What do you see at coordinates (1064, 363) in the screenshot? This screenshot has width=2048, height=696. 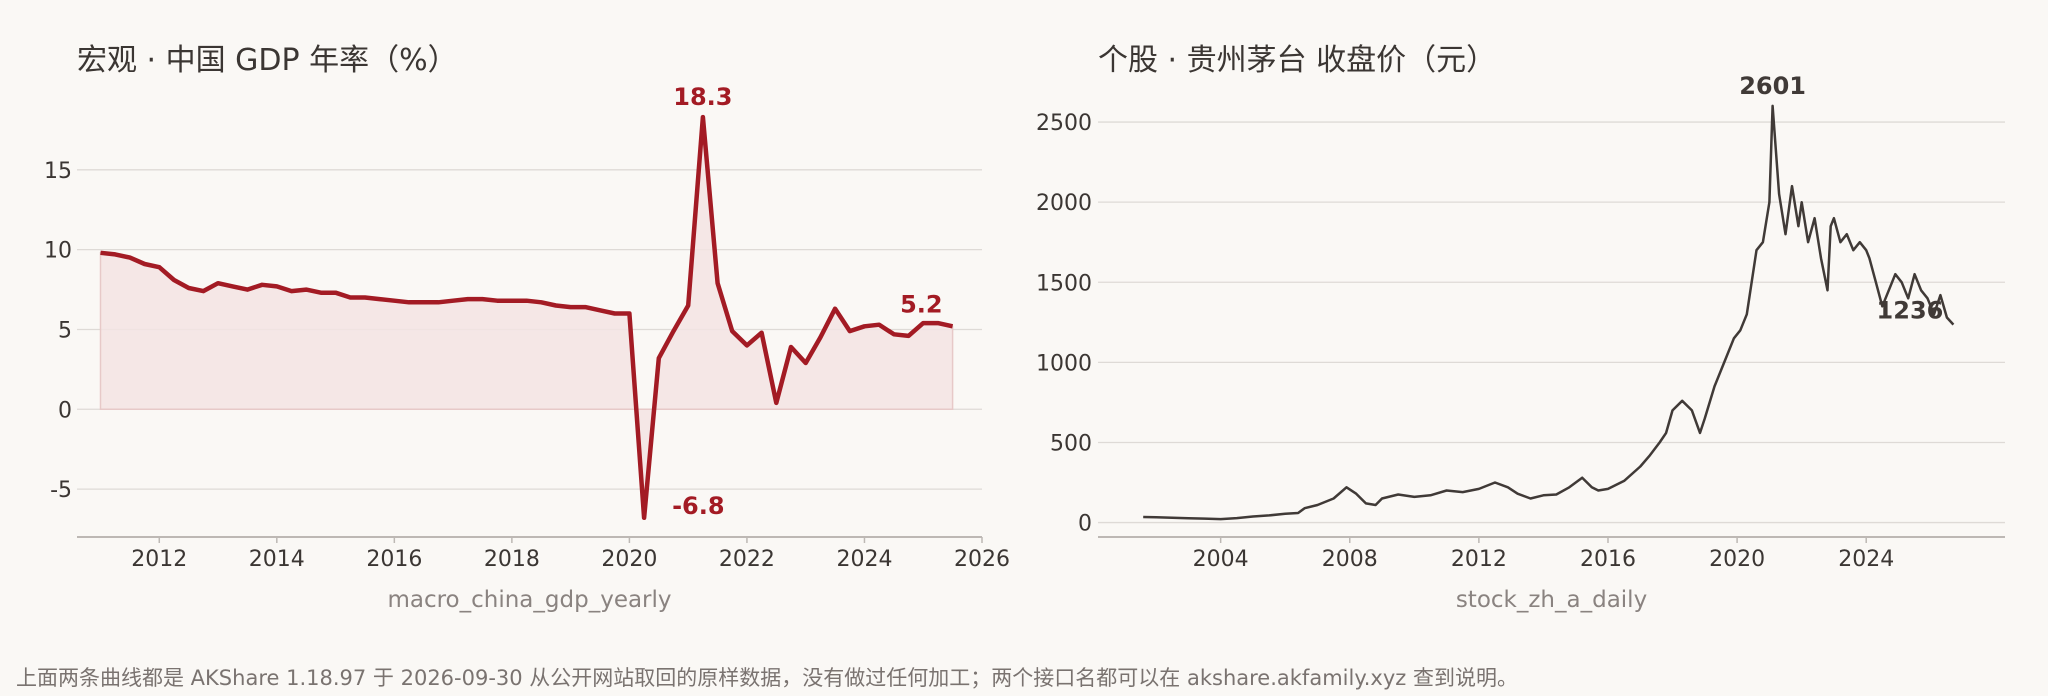 I see `y-tick-label: 1000` at bounding box center [1064, 363].